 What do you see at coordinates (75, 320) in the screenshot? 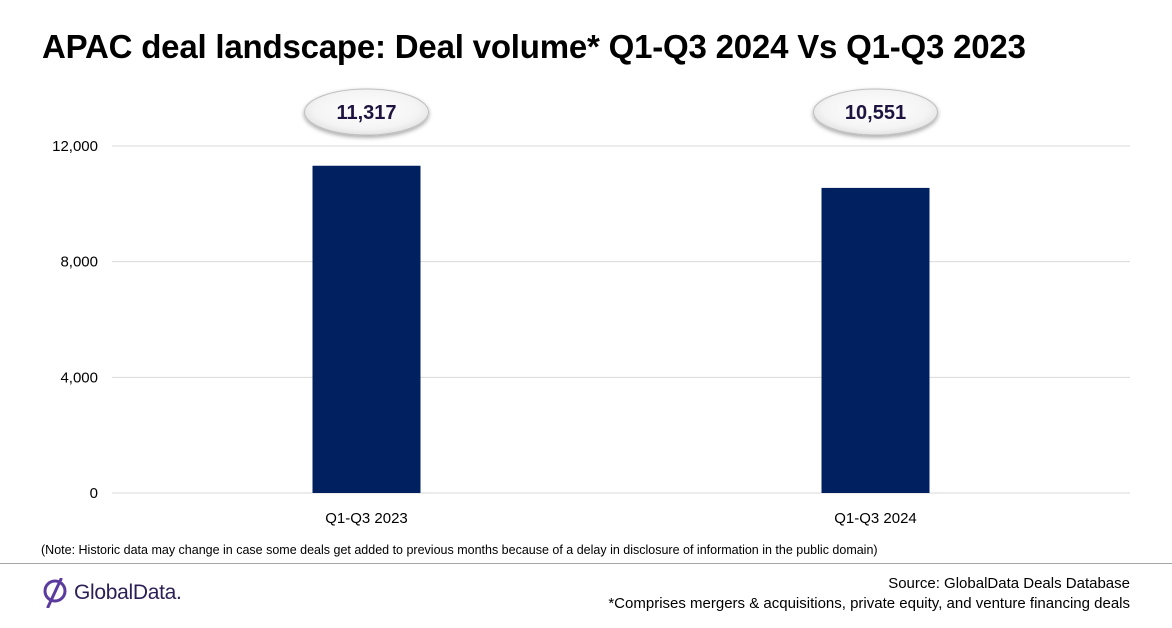
I see `y-axis-tick-labels: 0 4,000 8,000 12,000` at bounding box center [75, 320].